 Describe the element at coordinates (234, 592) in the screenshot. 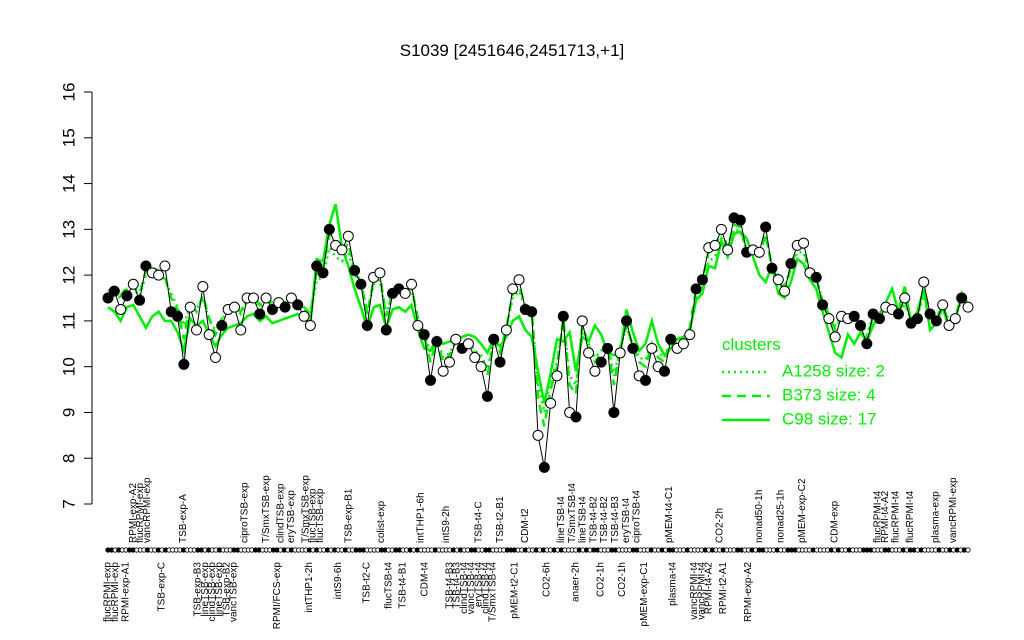

I see `x-tick-label: vancTSB-exp` at that location.